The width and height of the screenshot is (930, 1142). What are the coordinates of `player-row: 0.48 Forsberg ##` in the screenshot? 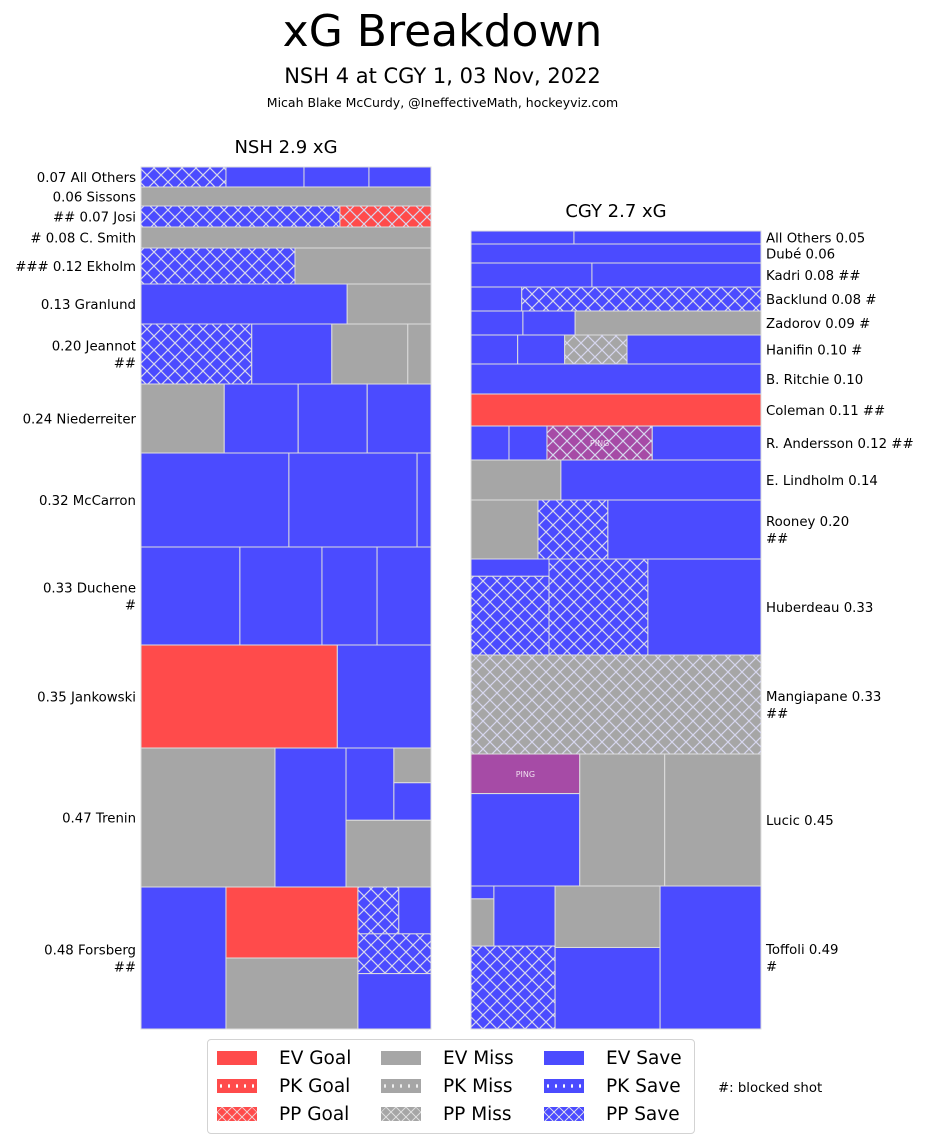 It's located at (238, 958).